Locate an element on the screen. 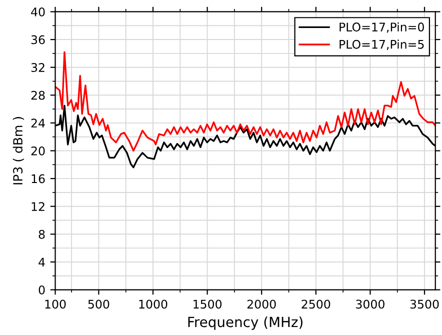 The height and width of the screenshot is (335, 442). y-tick-label: 4 is located at coordinates (41, 262).